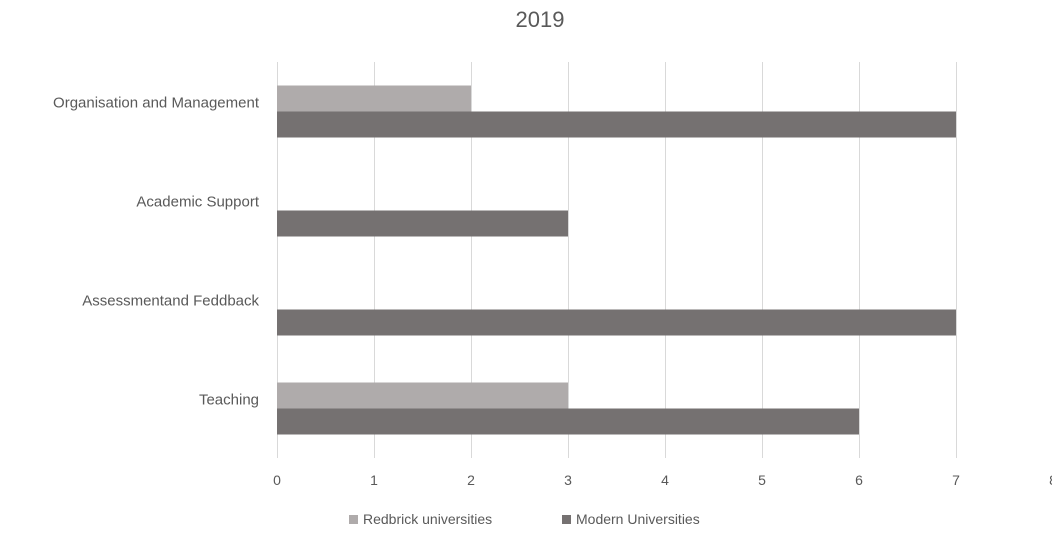 This screenshot has width=1052, height=535. Describe the element at coordinates (762, 480) in the screenshot. I see `tick-label: 5` at that location.